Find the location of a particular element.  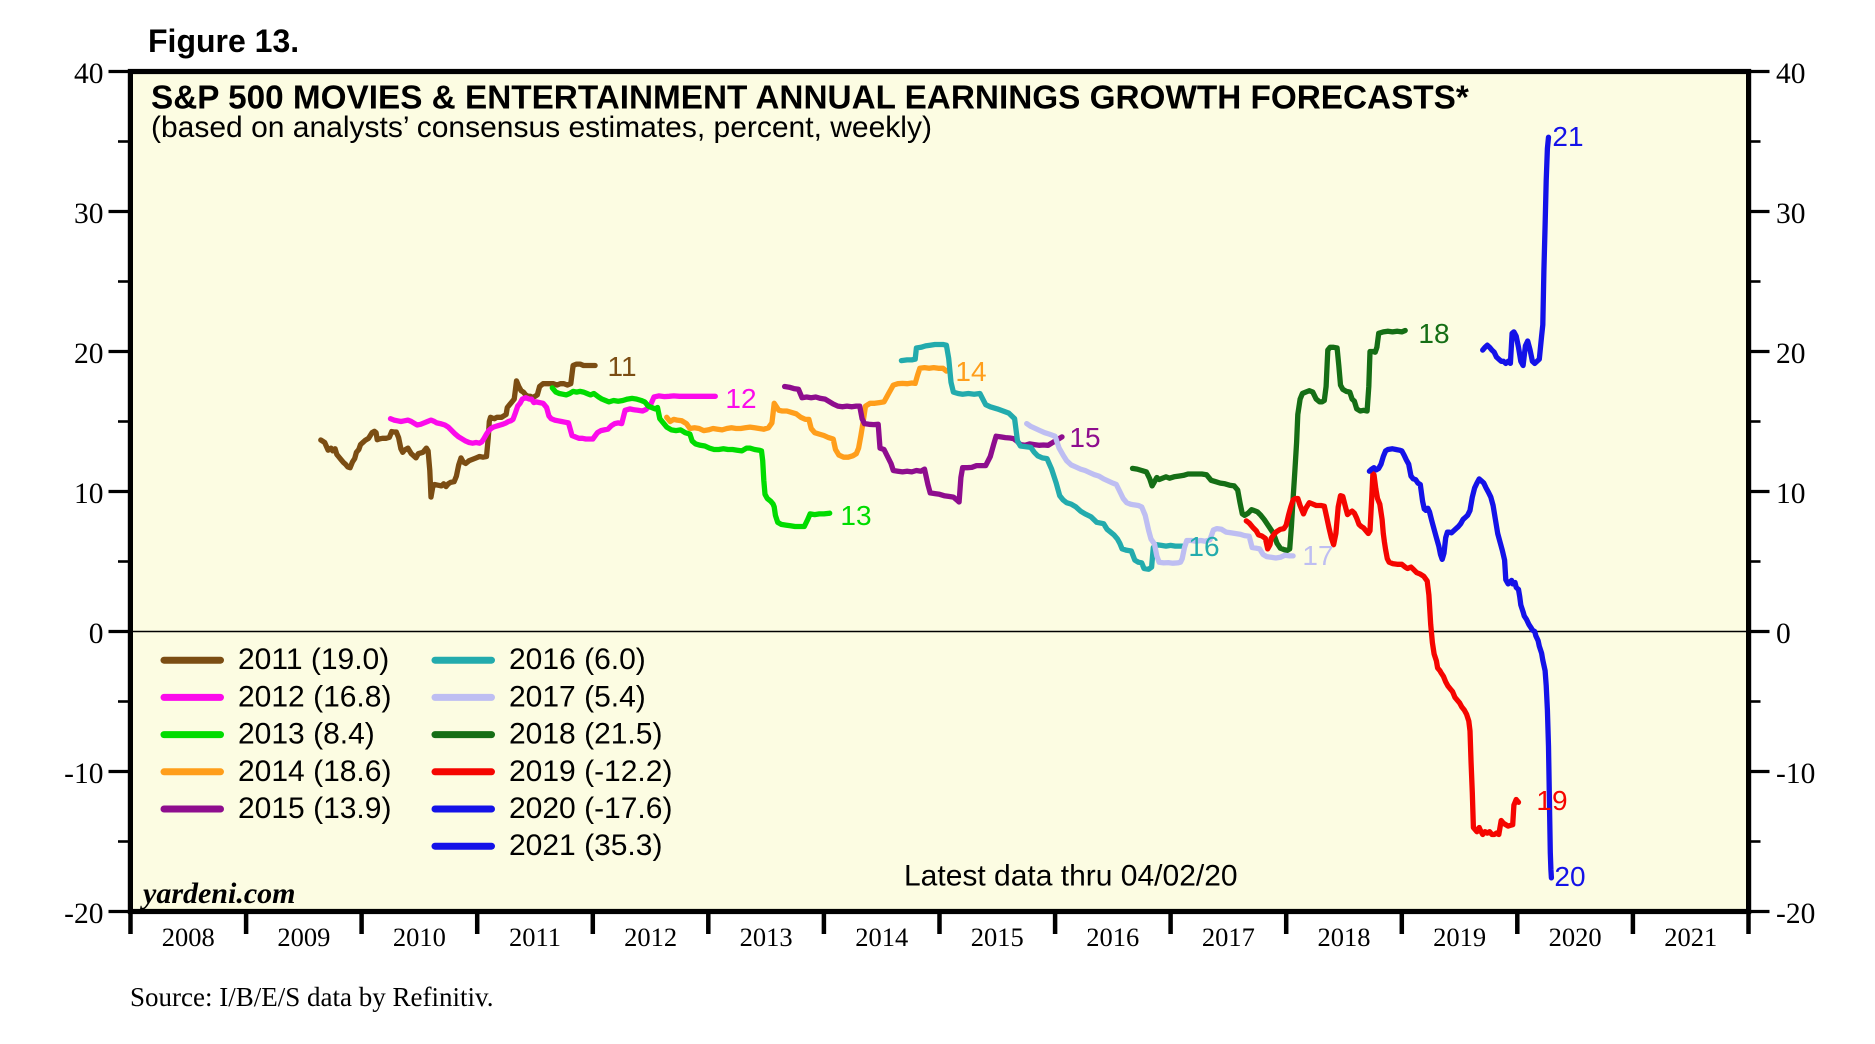

svg-text: 2019 (-12.2) is located at coordinates (590, 771).